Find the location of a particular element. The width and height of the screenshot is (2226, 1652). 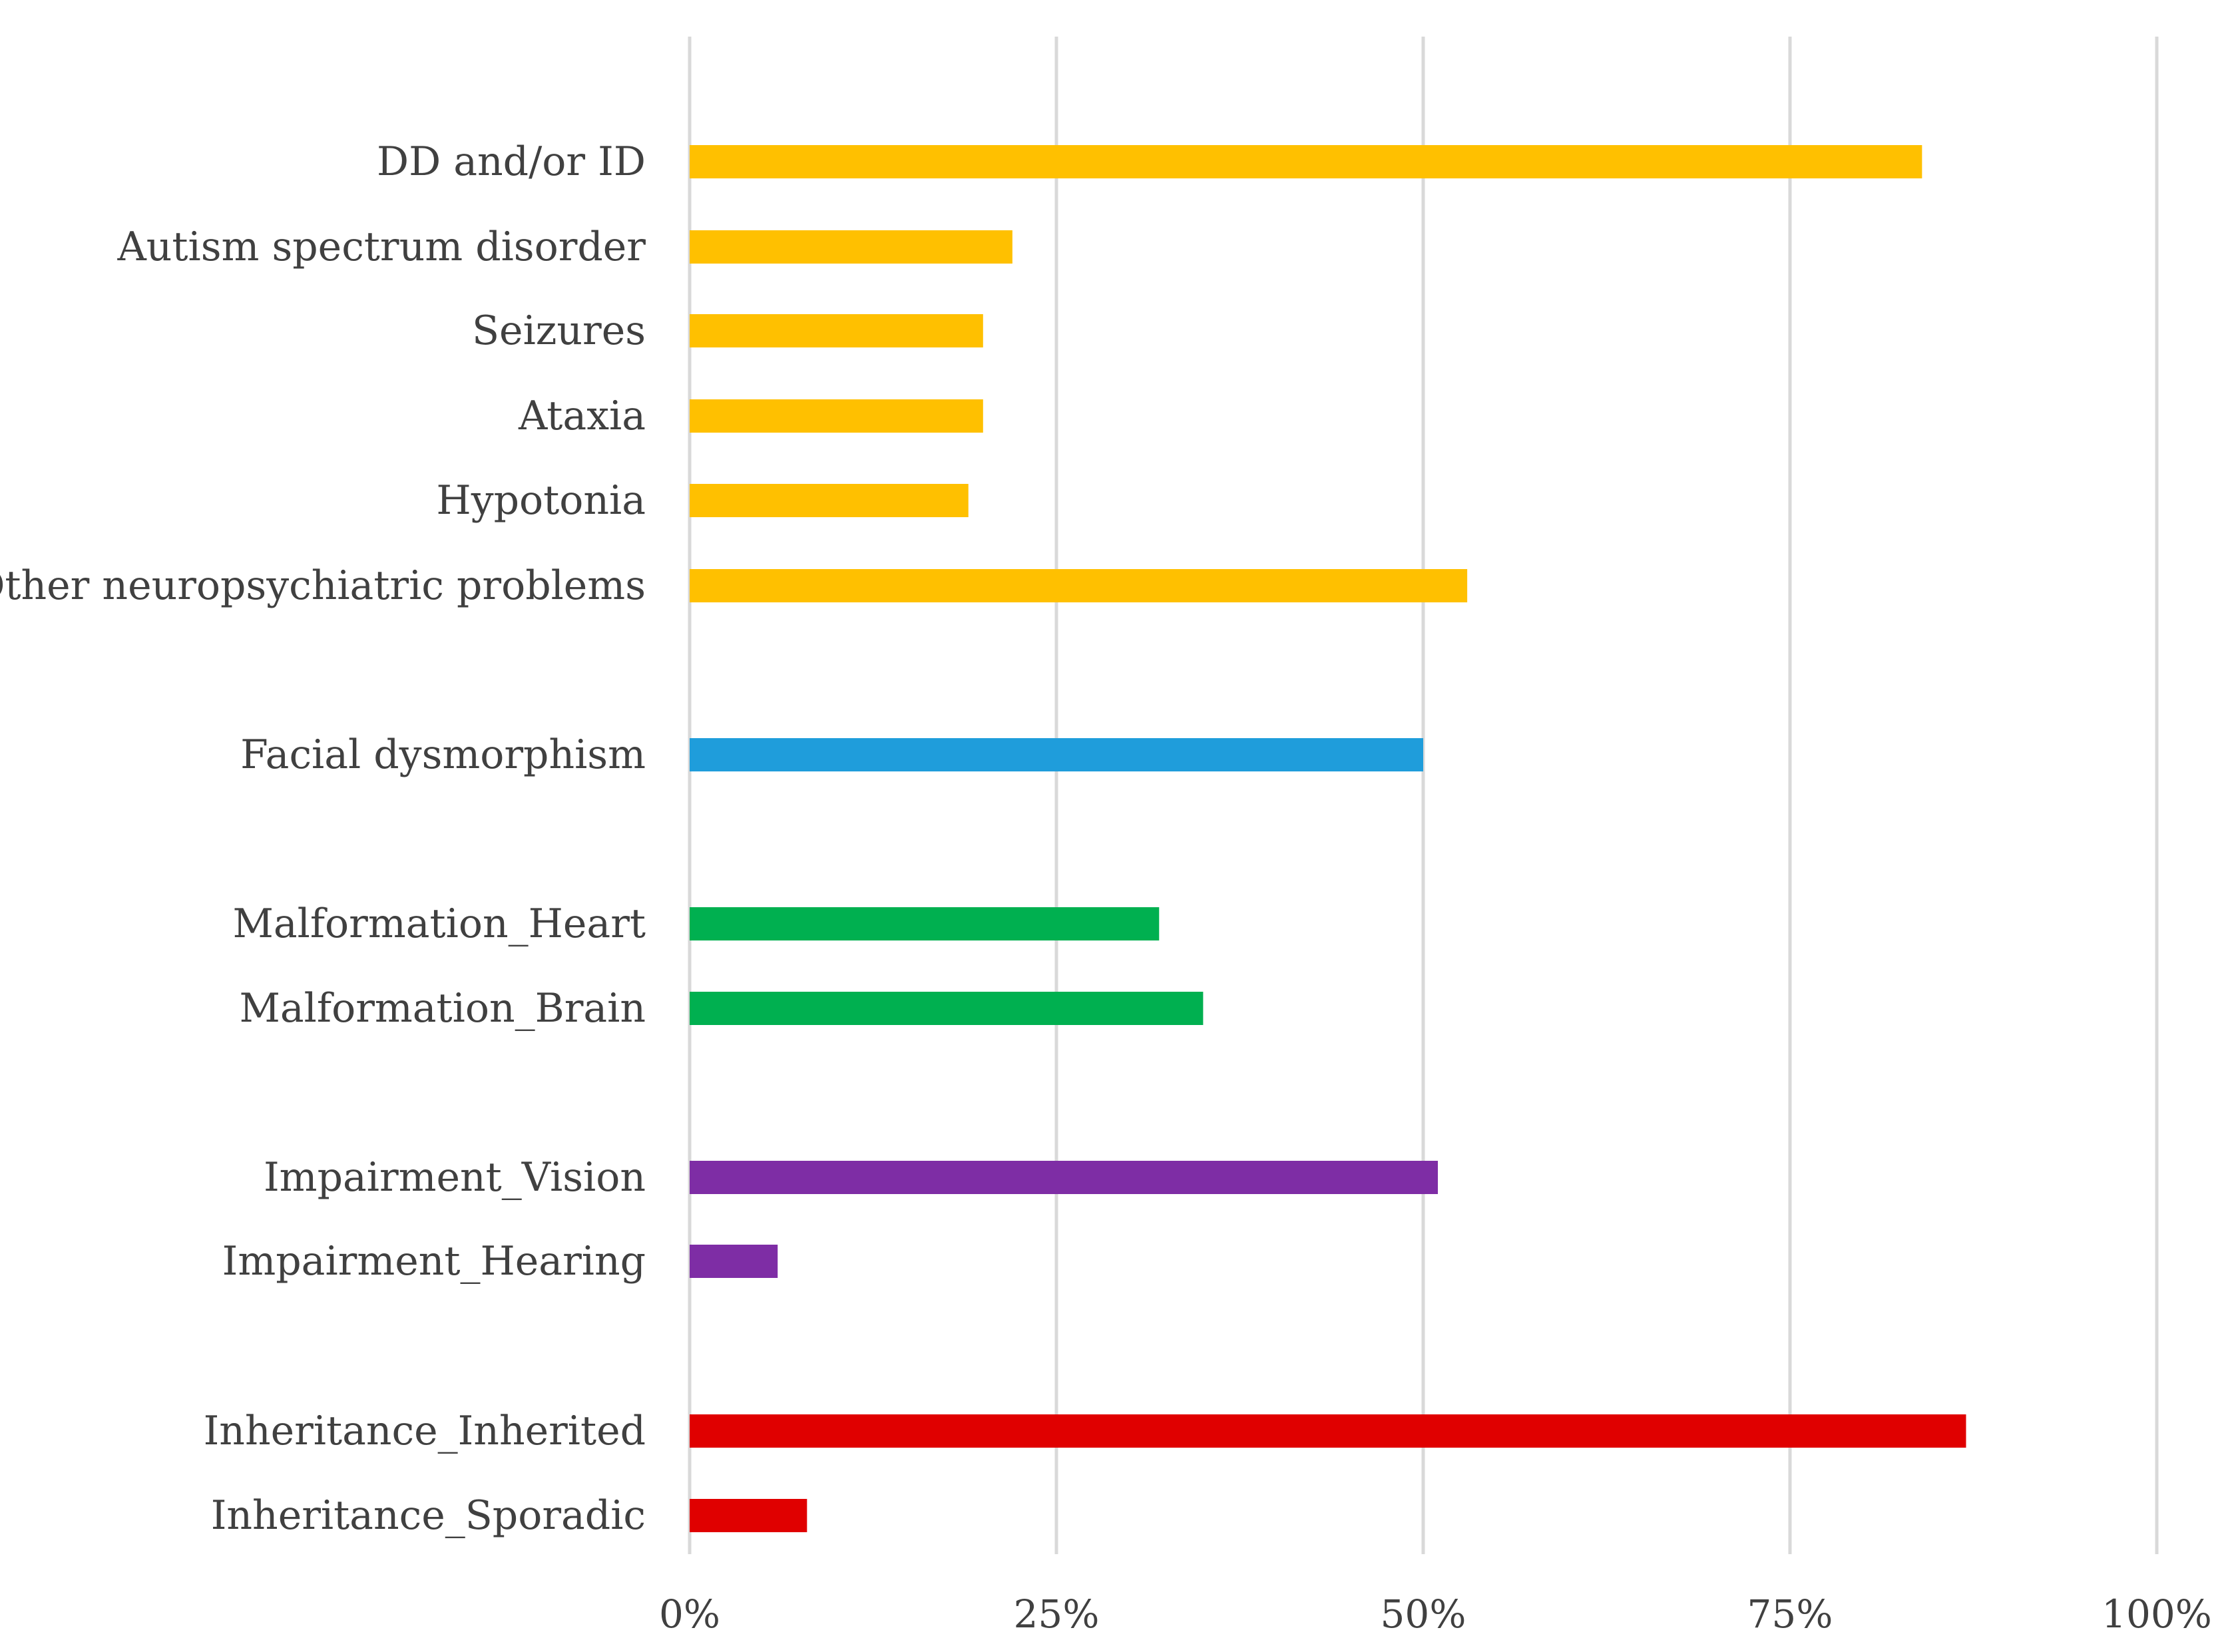

bar-autism-spectrum-disorder is located at coordinates (851, 247).